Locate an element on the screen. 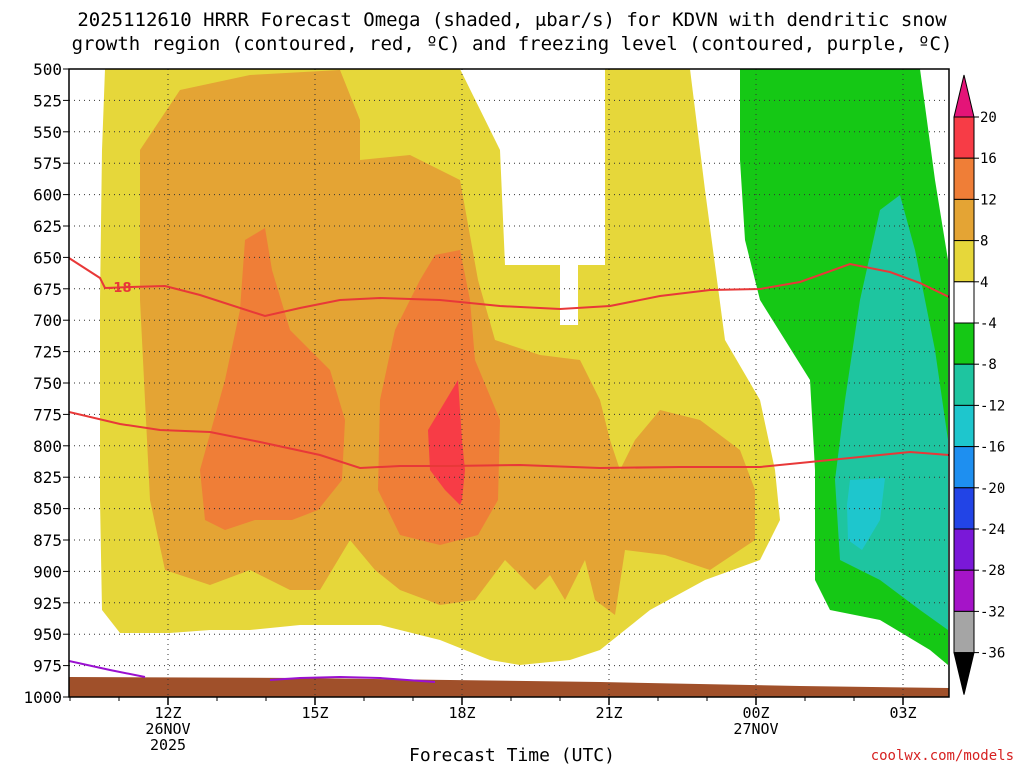 This screenshot has height=768, width=1024. colorbar-label: 8 is located at coordinates (984, 242).